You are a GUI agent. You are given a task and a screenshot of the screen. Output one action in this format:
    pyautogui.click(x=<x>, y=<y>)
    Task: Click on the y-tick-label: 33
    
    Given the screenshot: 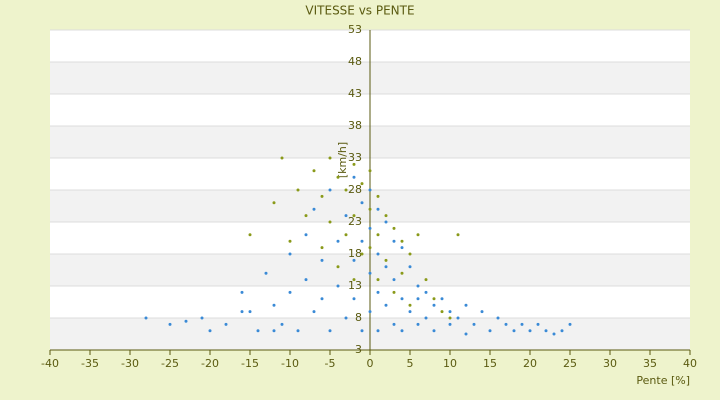 What is the action you would take?
    pyautogui.click(x=355, y=157)
    